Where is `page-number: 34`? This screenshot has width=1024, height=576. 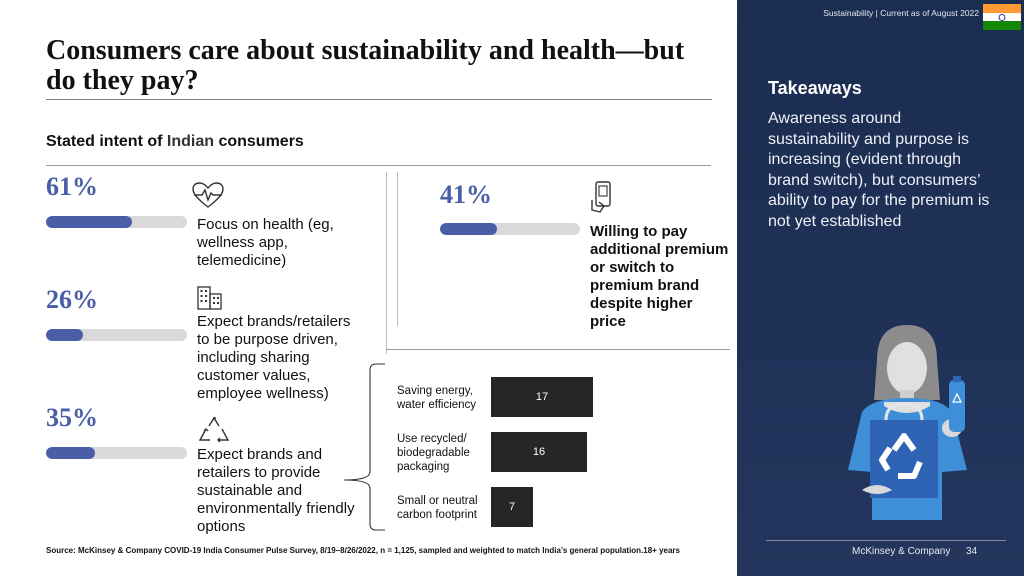
page-number: 34 is located at coordinates (972, 551).